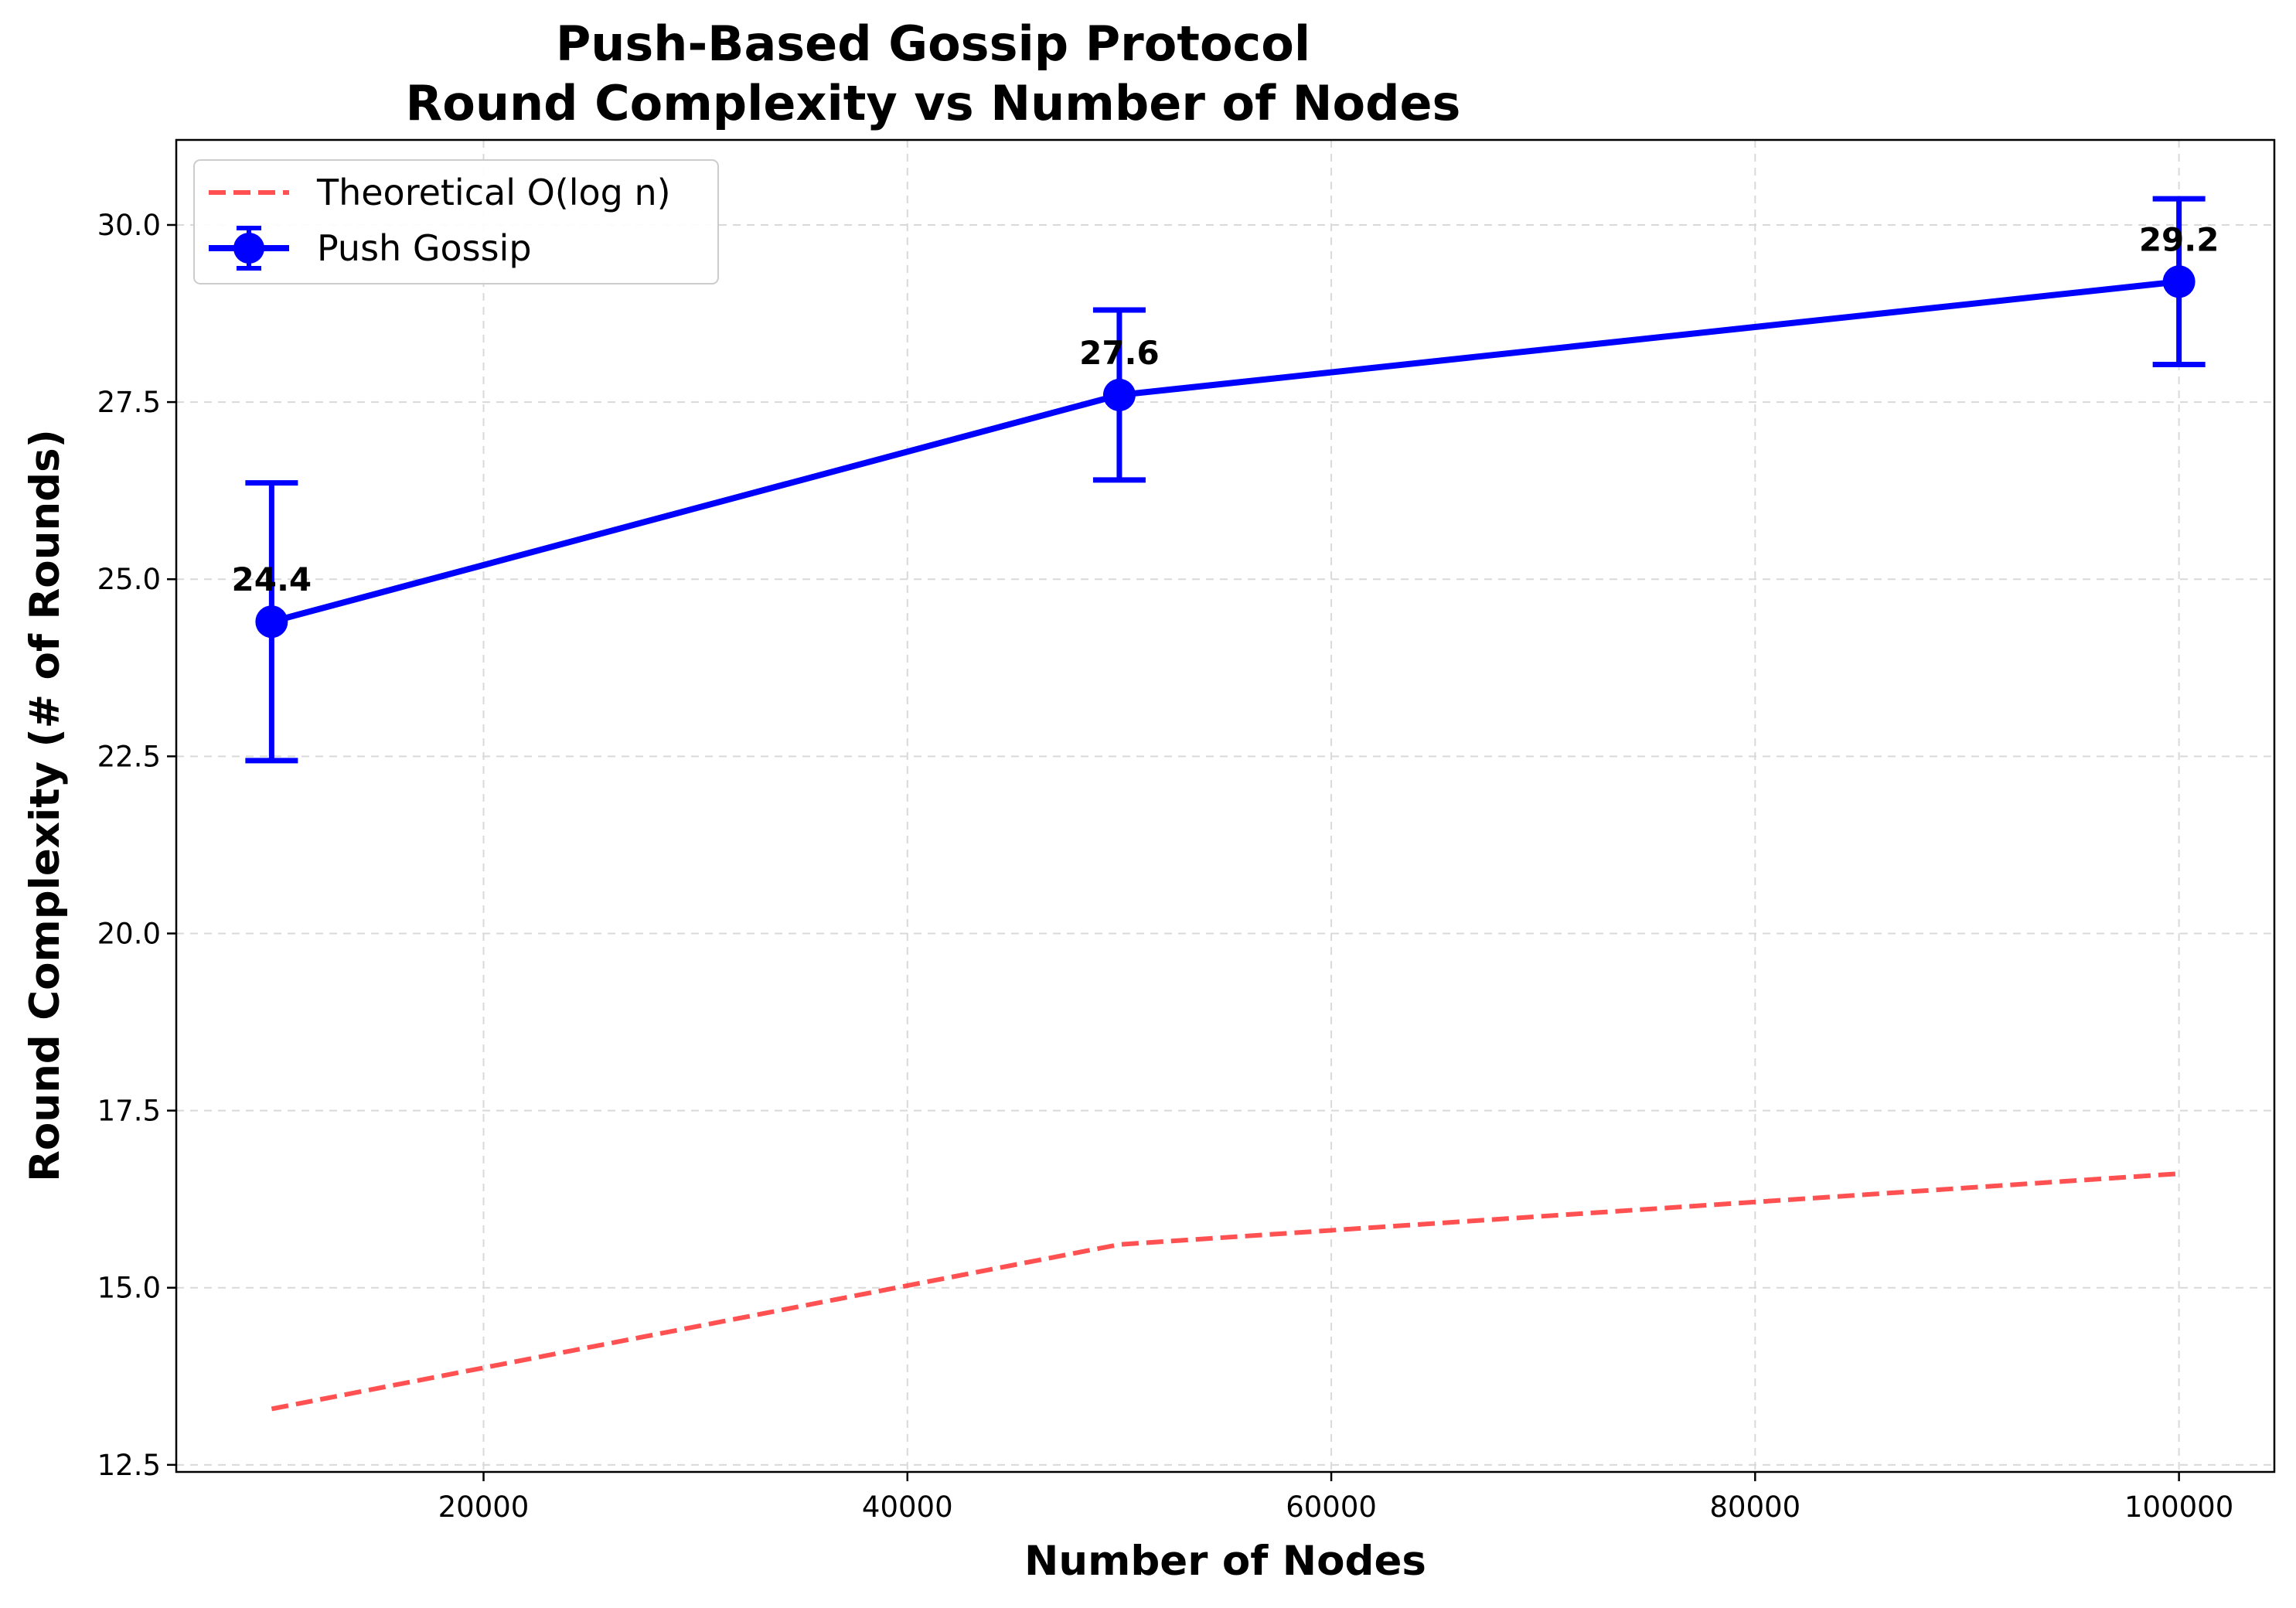  What do you see at coordinates (1119, 353) in the screenshot?
I see `data-label: 27.6` at bounding box center [1119, 353].